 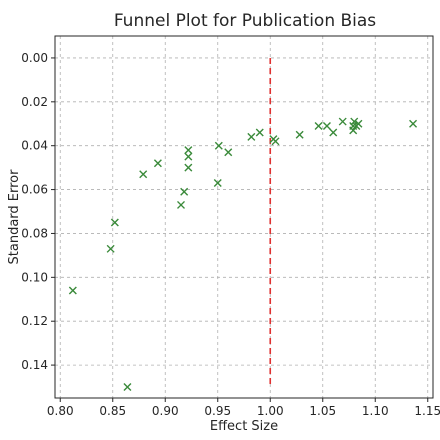 What do you see at coordinates (60, 411) in the screenshot?
I see `x-tick-label: 0.80` at bounding box center [60, 411].